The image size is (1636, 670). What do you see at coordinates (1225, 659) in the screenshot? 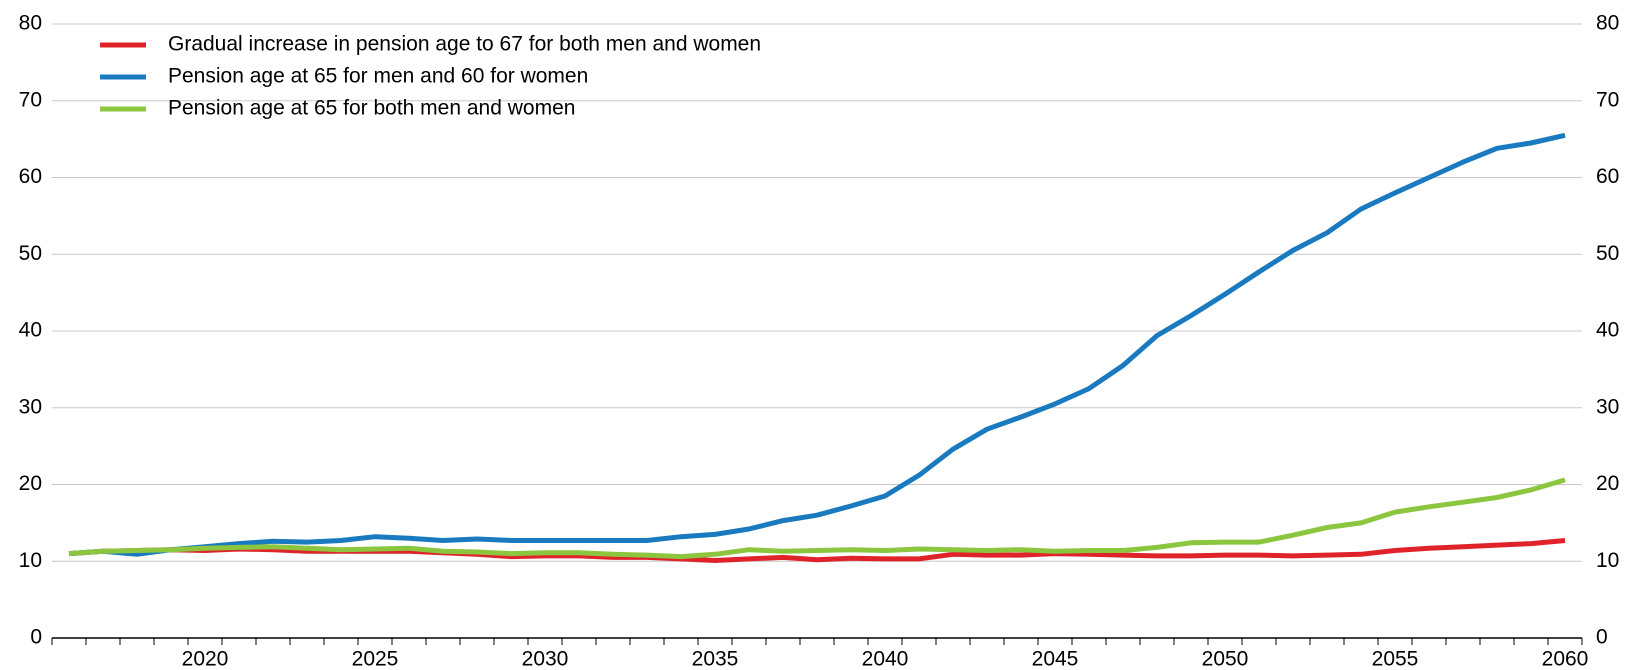
I see `x-tick-label: 2050` at bounding box center [1225, 659].